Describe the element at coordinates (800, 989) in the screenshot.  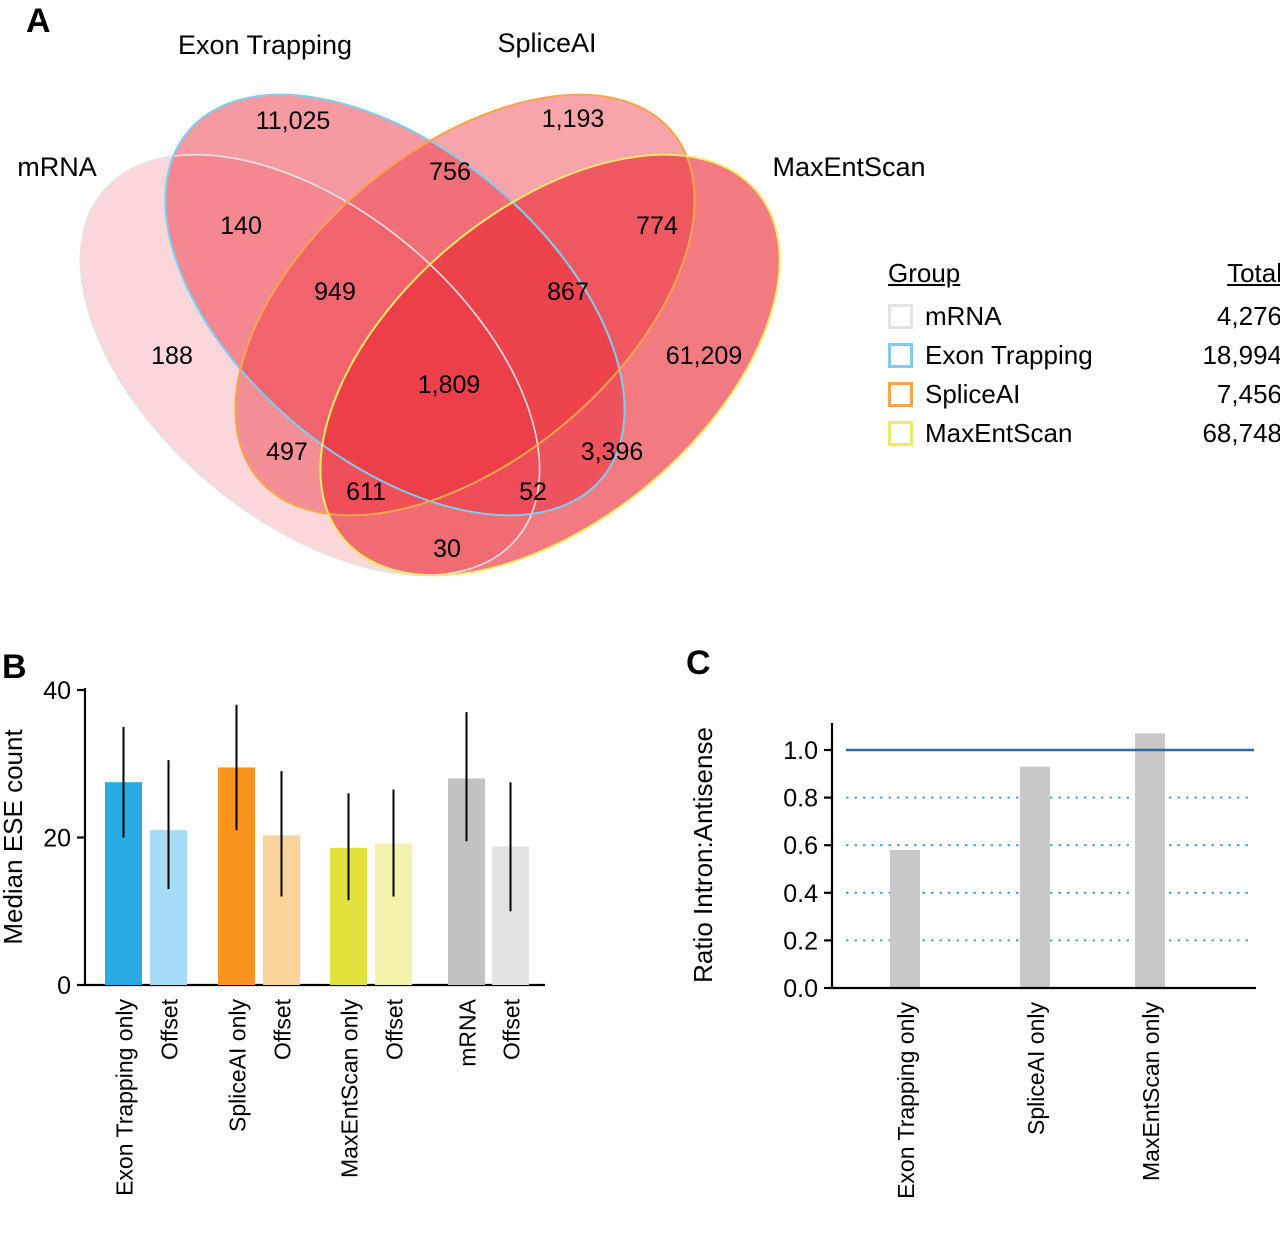
I see `c-y-tick-label: 0.0` at that location.